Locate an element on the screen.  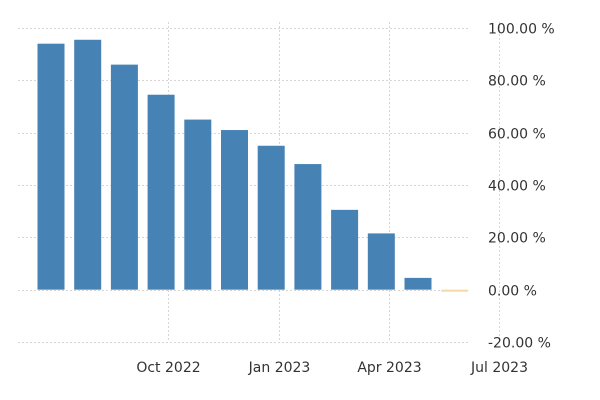
y-tick-label: 40.00 % is located at coordinates (517, 187).